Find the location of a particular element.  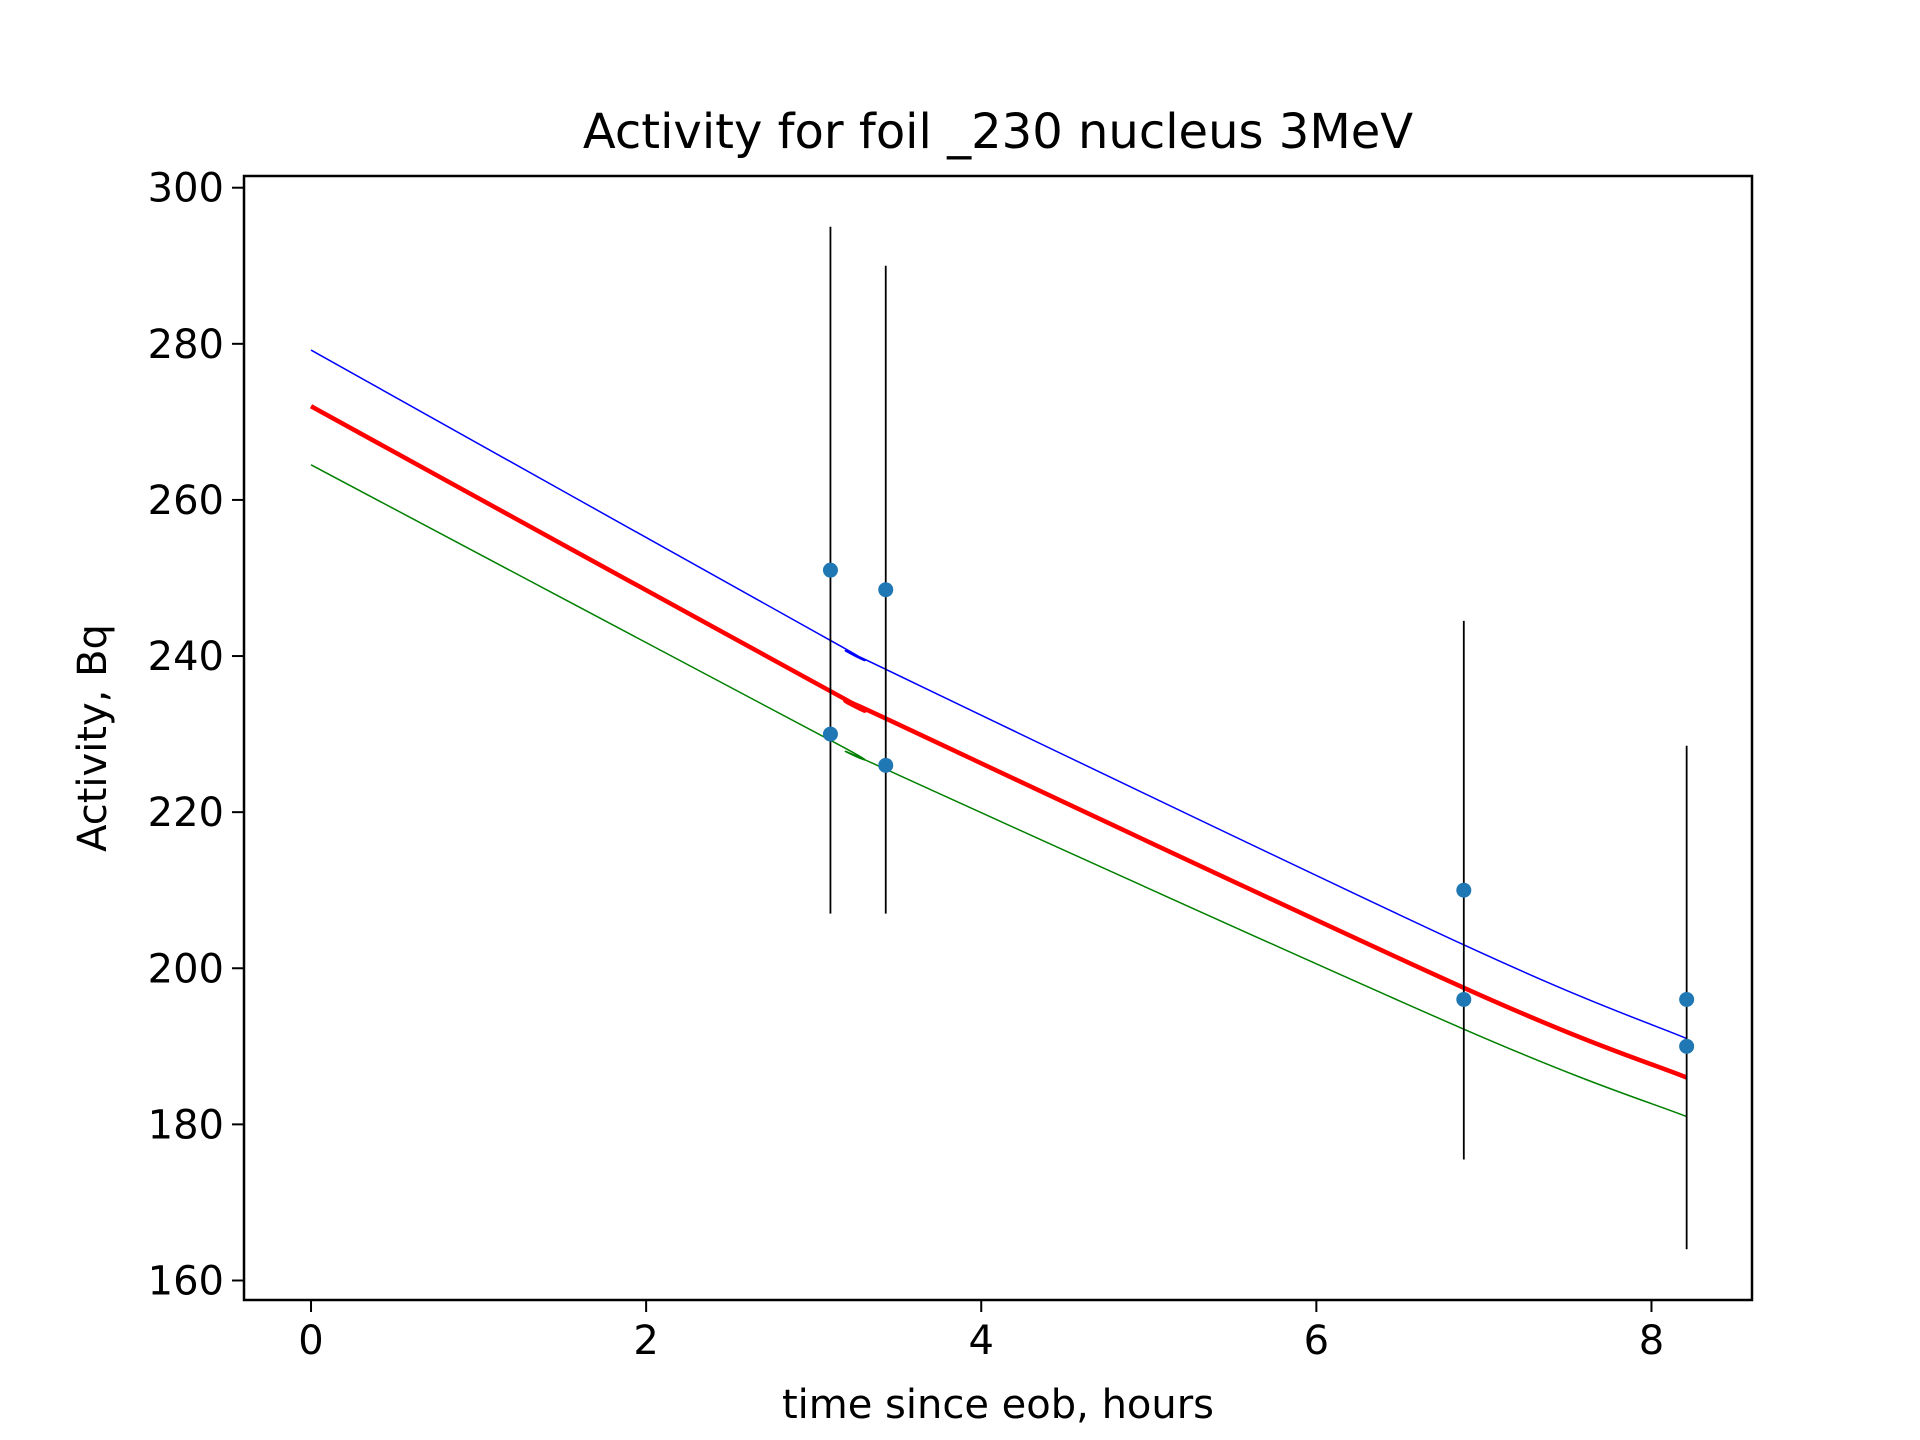

x-tick-label: 8 is located at coordinates (1651, 1341).